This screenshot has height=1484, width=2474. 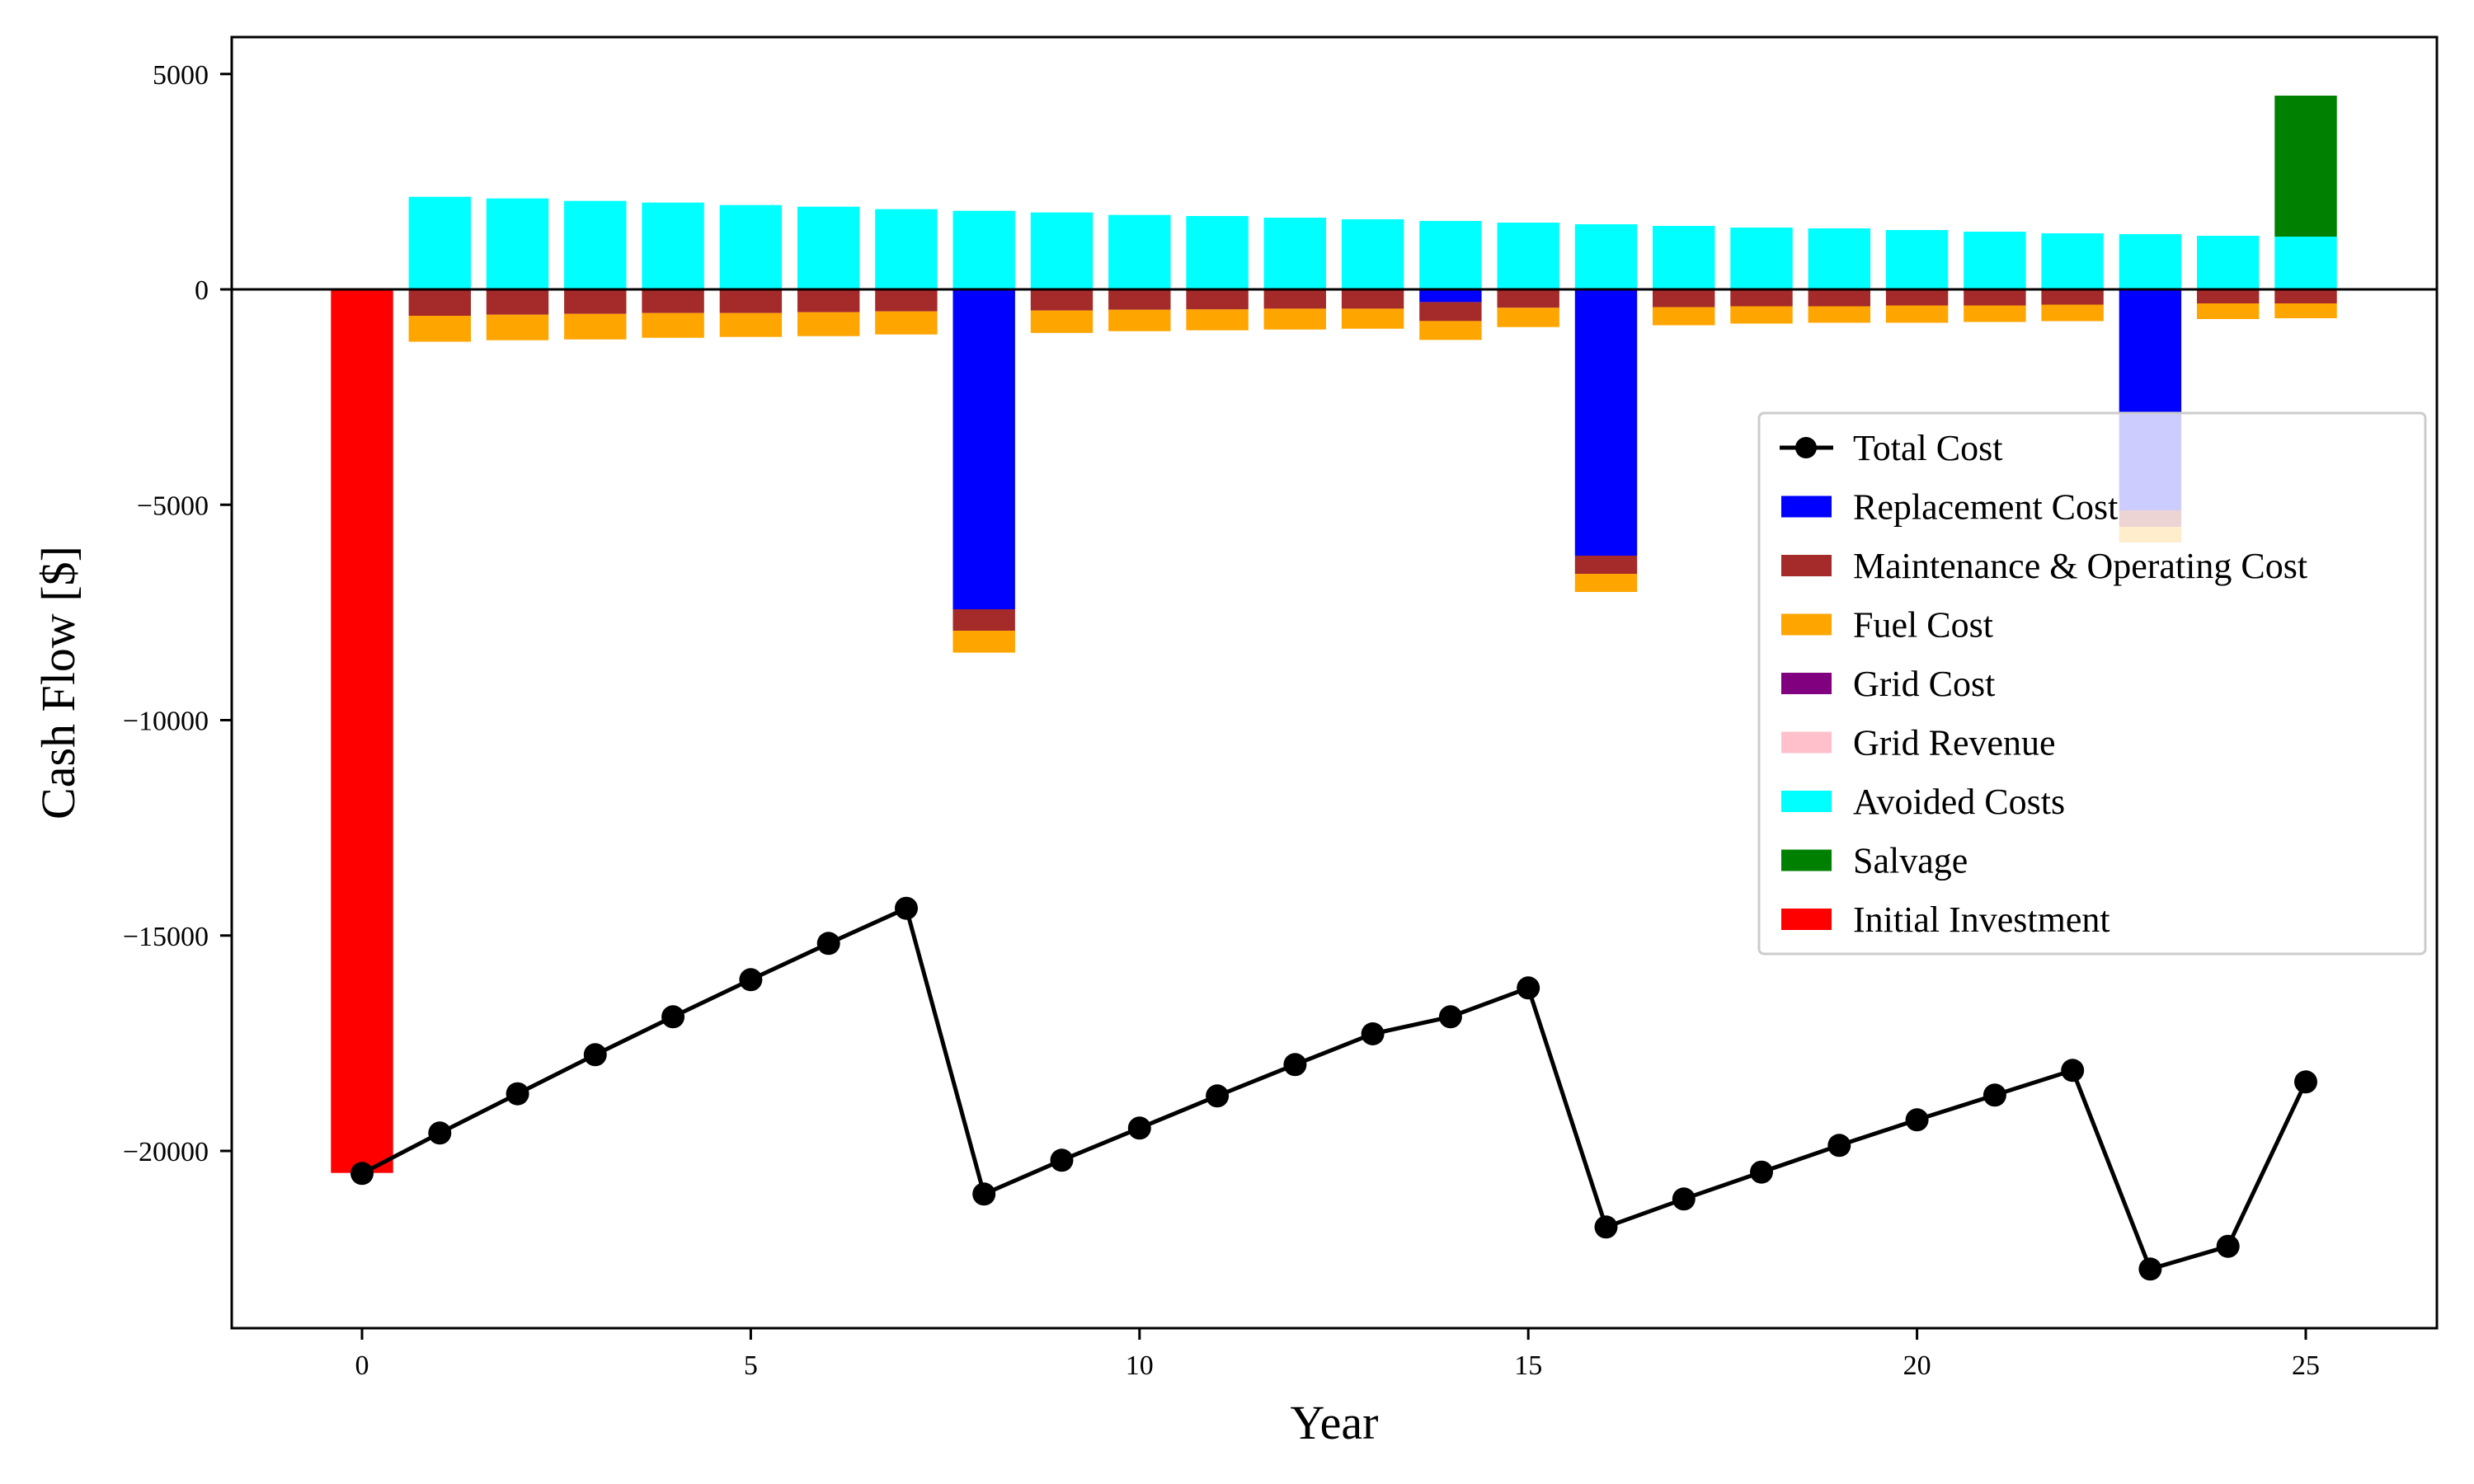 What do you see at coordinates (181, 75) in the screenshot?
I see `y-tick-label: 5000` at bounding box center [181, 75].